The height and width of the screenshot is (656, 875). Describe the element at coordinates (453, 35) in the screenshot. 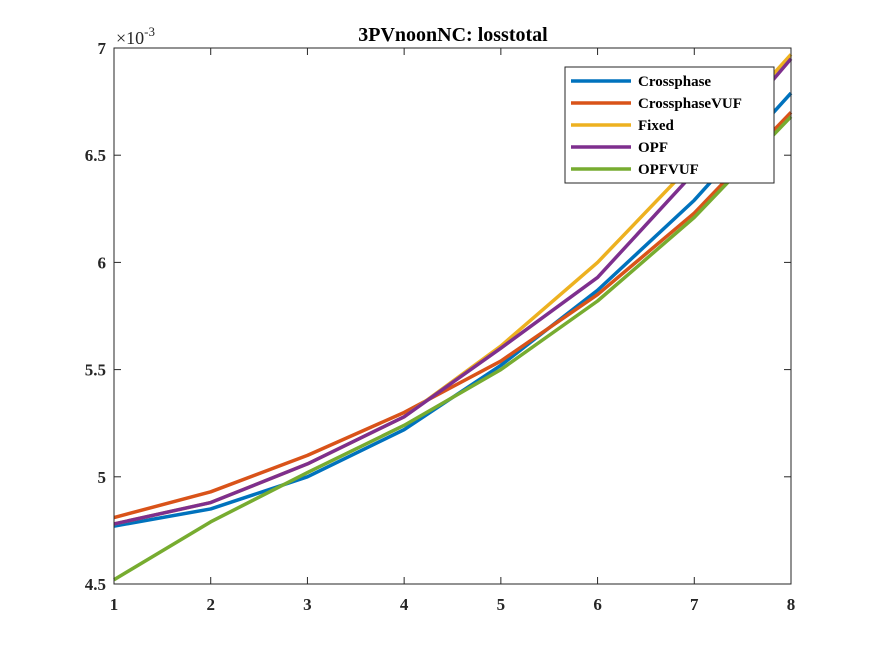

I see `chart-title: 3PVnoonNC: losstotal` at that location.